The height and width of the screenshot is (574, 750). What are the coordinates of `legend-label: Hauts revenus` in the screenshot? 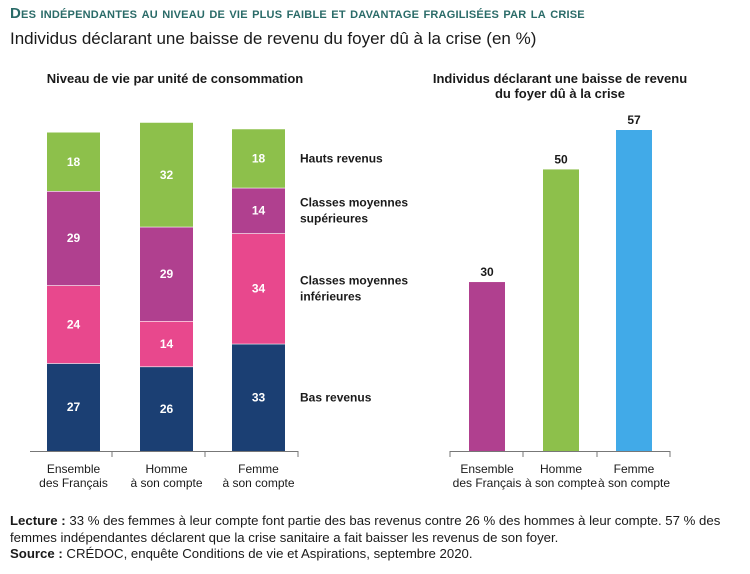 It's located at (341, 159).